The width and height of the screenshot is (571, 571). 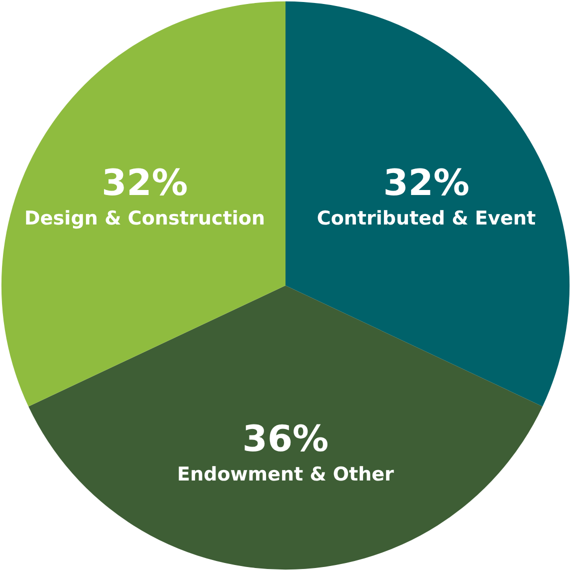 I want to click on slice-label: Design & Construction, so click(x=144, y=218).